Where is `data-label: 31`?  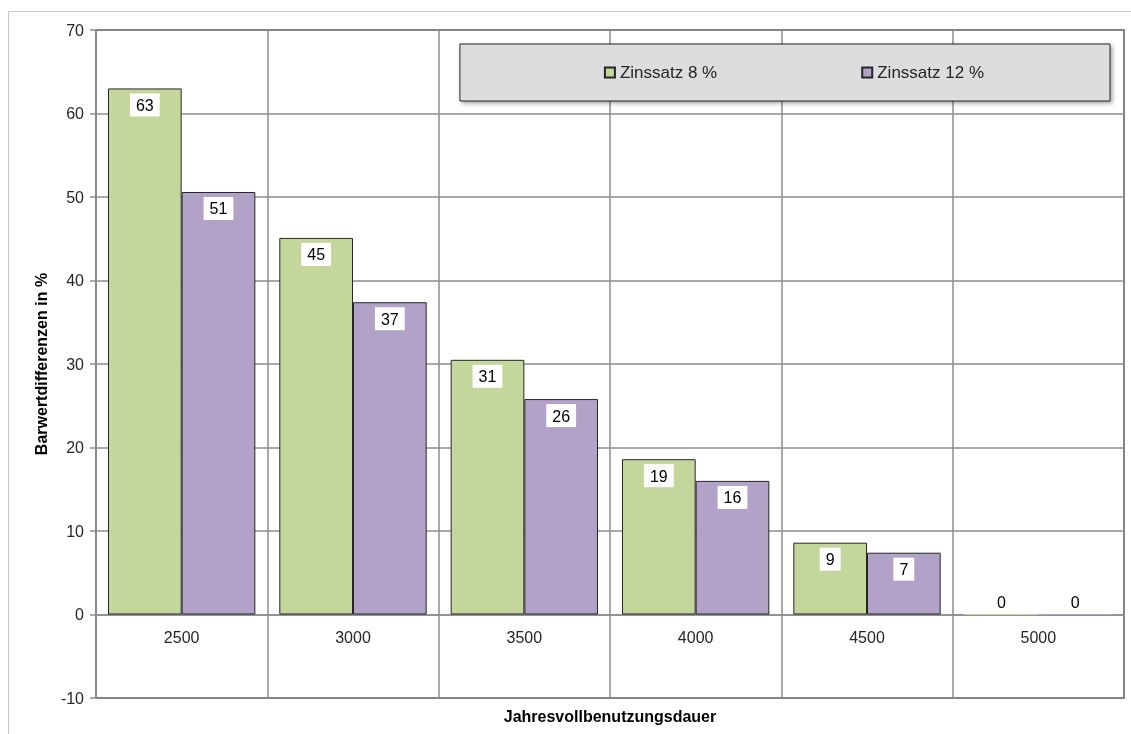 data-label: 31 is located at coordinates (487, 377).